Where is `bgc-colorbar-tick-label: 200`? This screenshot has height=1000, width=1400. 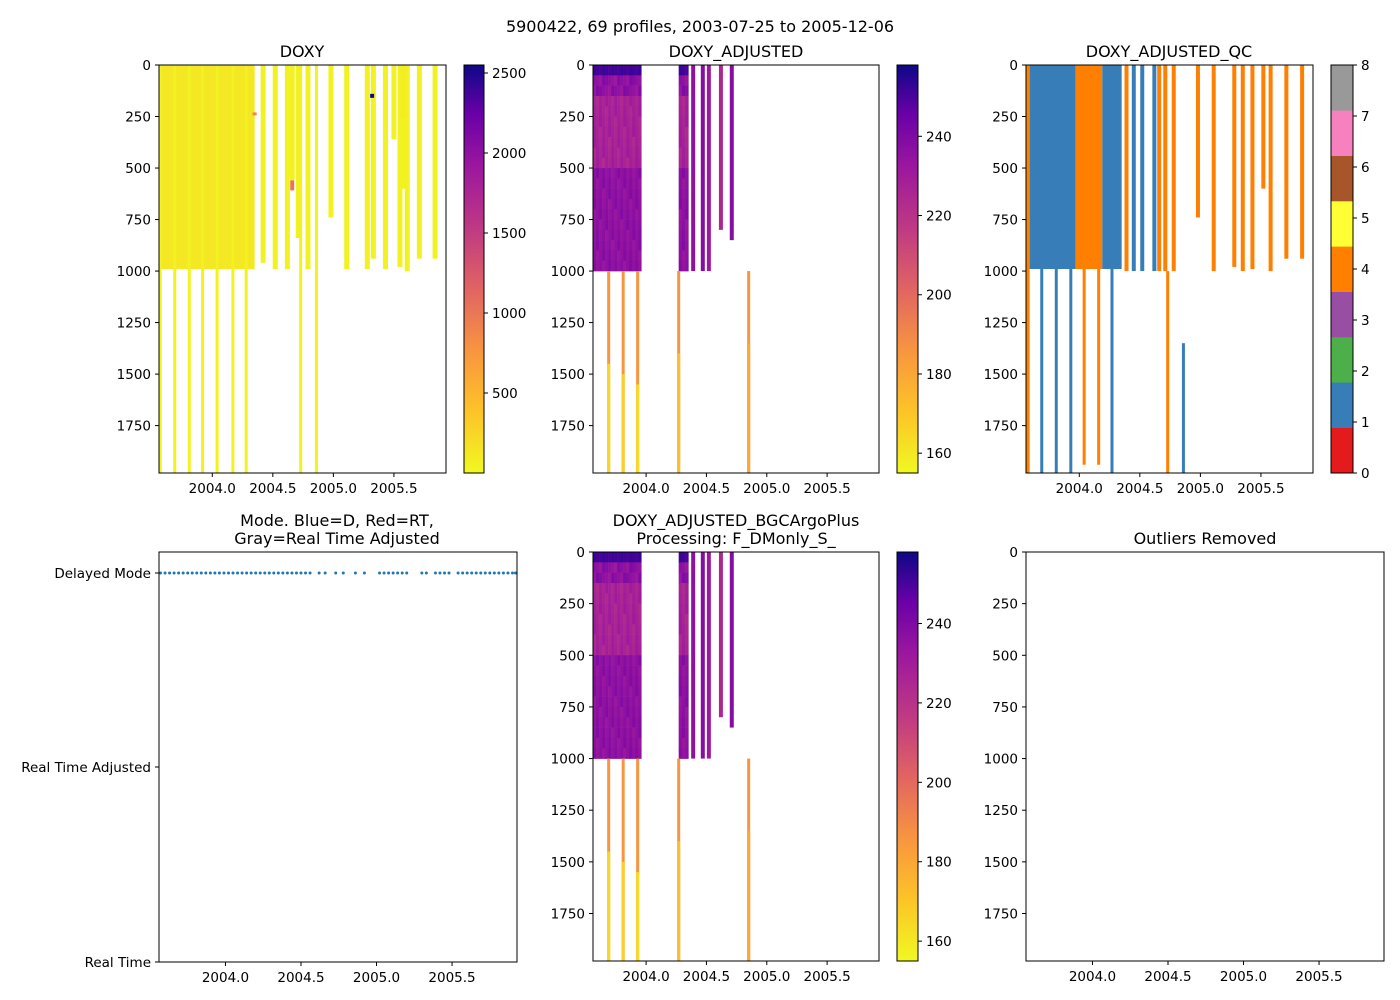 bgc-colorbar-tick-label: 200 is located at coordinates (939, 783).